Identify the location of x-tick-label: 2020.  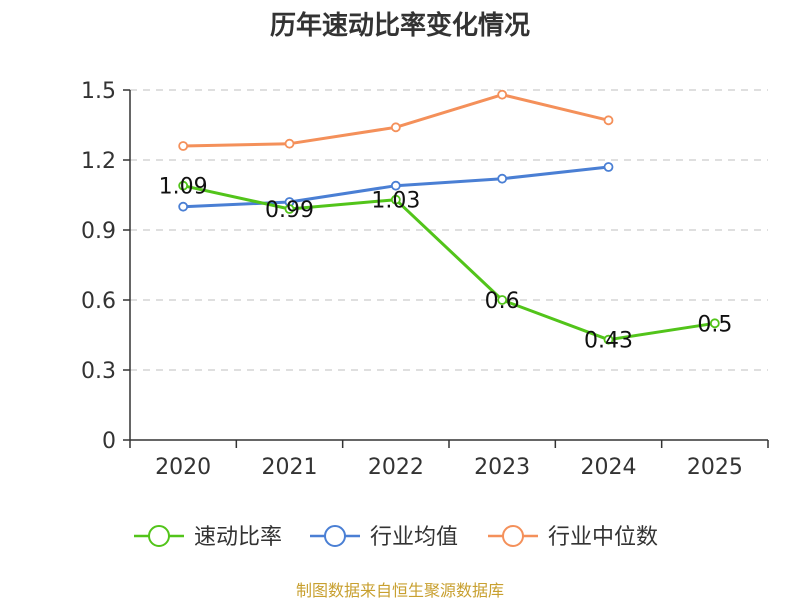
(183, 467).